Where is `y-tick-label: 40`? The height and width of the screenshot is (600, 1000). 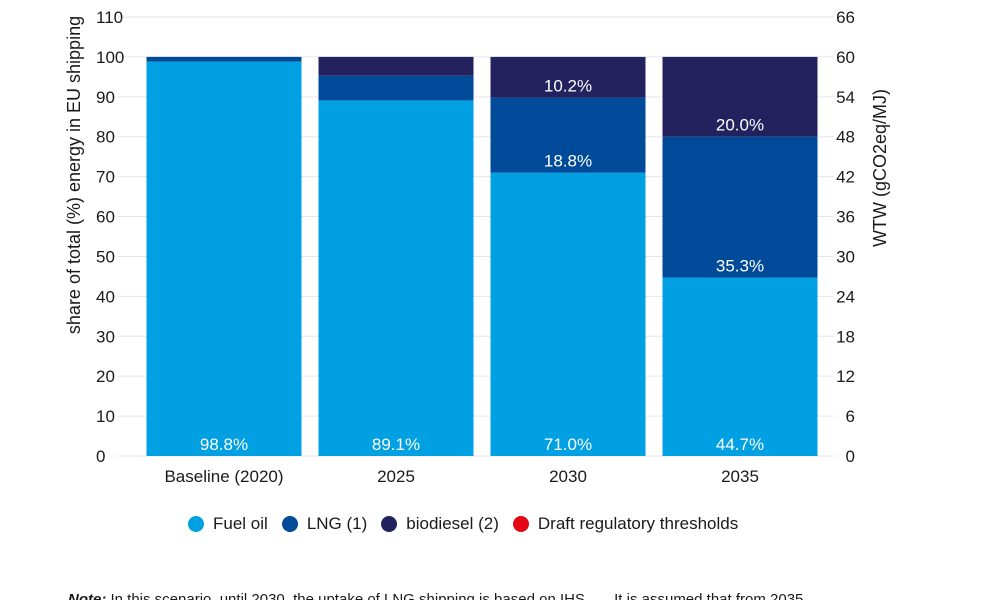 y-tick-label: 40 is located at coordinates (105, 296).